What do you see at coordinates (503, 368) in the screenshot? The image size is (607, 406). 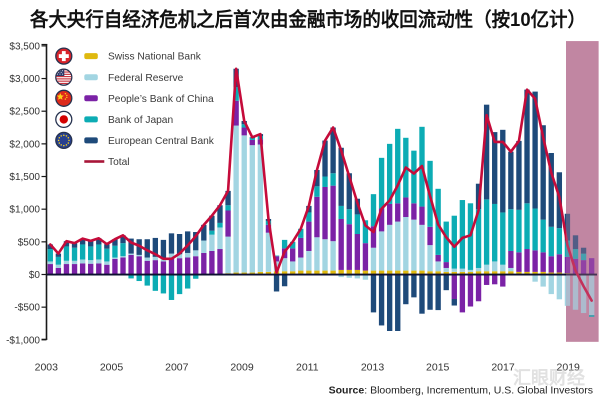 I see `svg-text: 2017` at bounding box center [503, 368].